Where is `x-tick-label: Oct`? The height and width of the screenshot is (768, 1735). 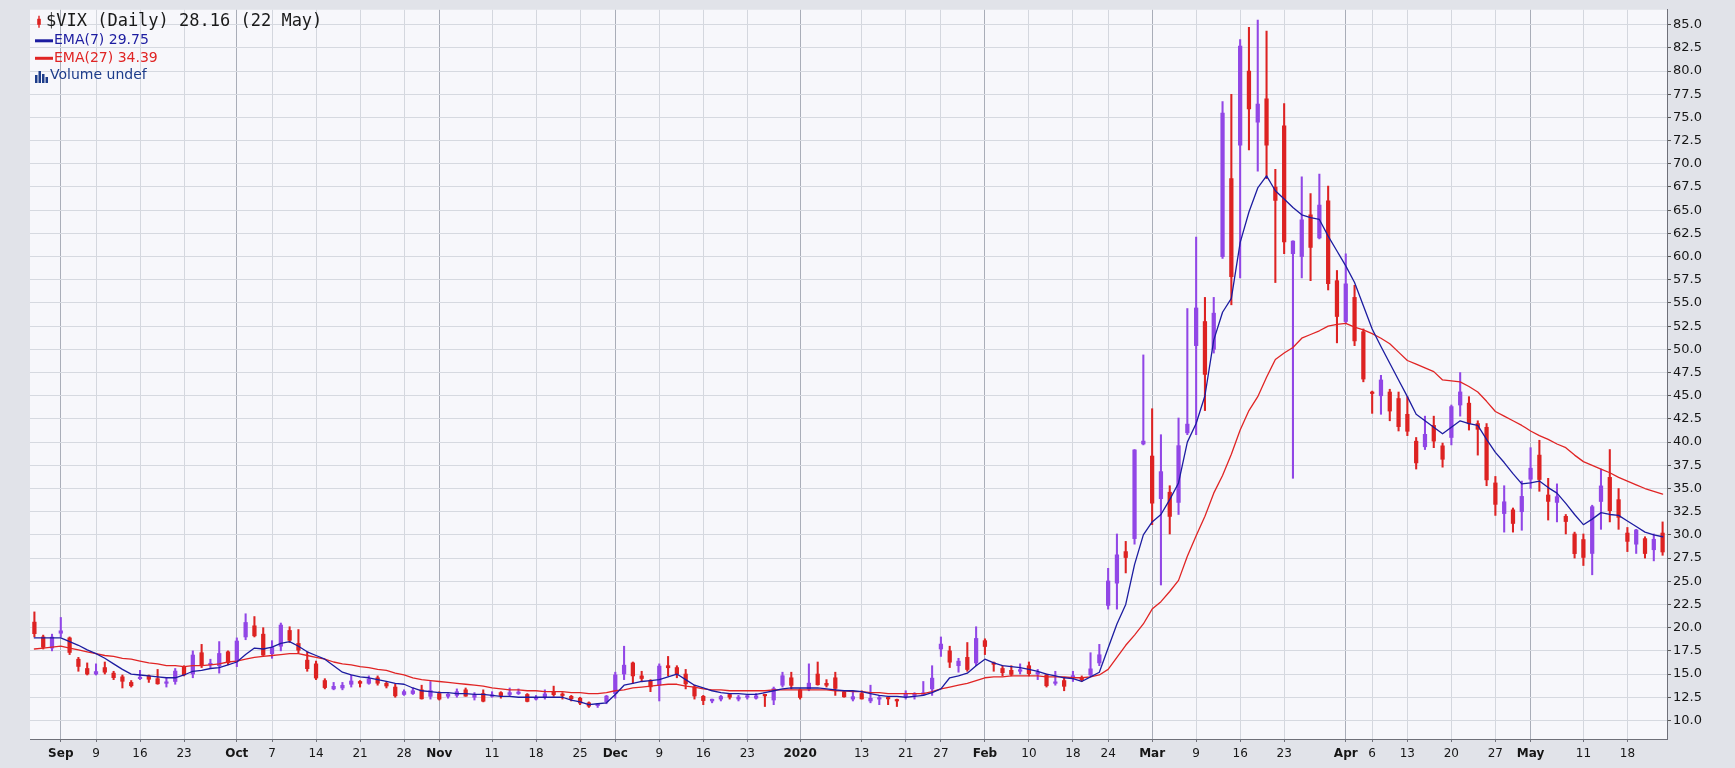
x-tick-label: Oct is located at coordinates (237, 753).